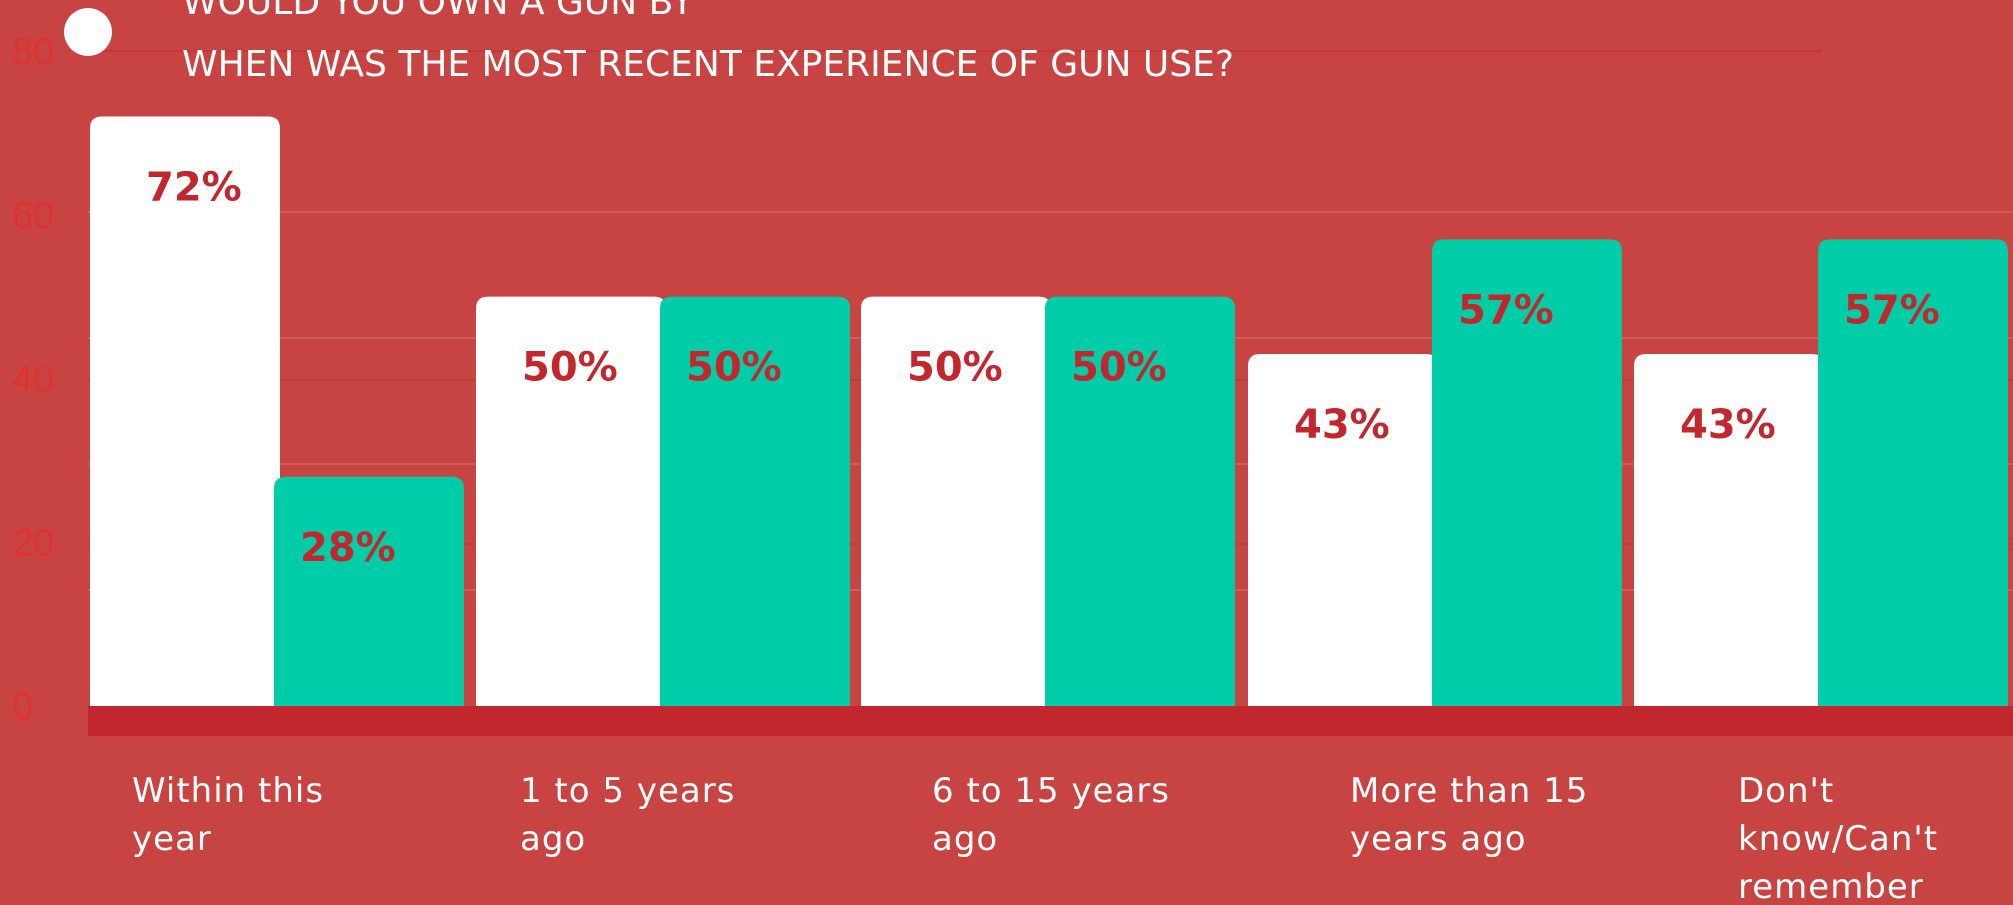 The width and height of the screenshot is (2013, 905). Describe the element at coordinates (1438, 839) in the screenshot. I see `x-category-line: years ago` at that location.